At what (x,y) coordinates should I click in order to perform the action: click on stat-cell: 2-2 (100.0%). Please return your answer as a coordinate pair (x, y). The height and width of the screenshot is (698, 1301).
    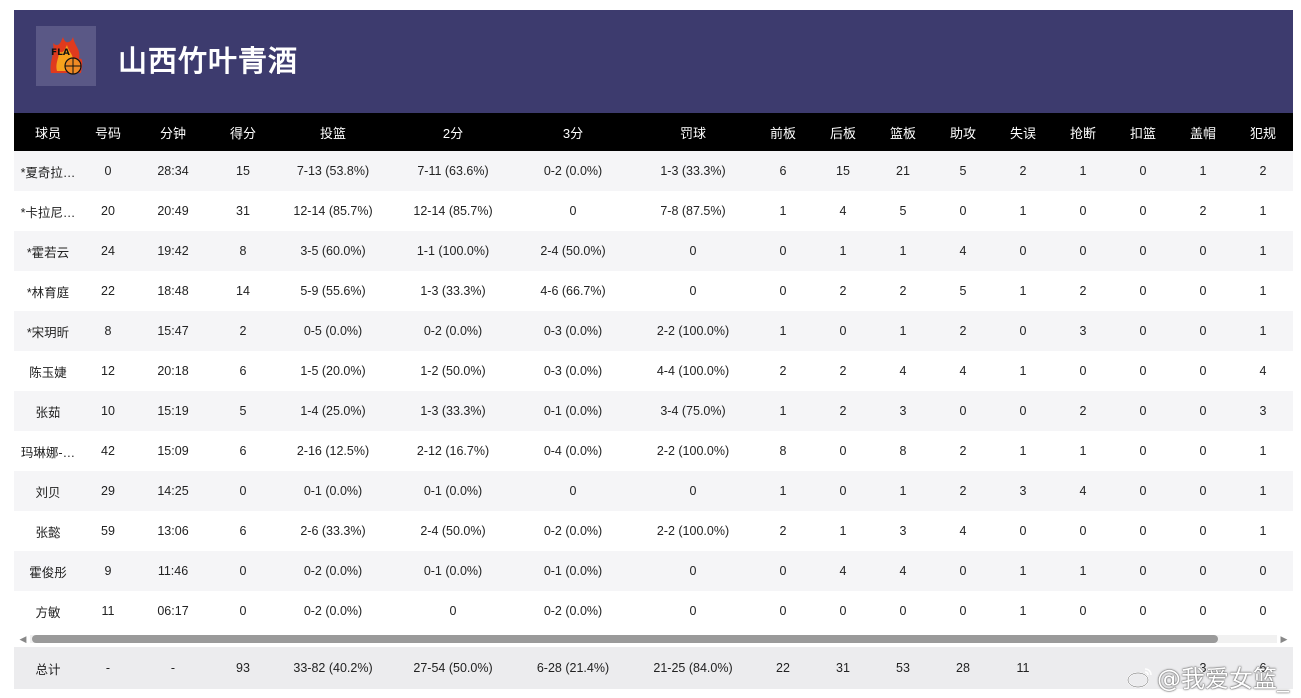
    Looking at the image, I should click on (693, 331).